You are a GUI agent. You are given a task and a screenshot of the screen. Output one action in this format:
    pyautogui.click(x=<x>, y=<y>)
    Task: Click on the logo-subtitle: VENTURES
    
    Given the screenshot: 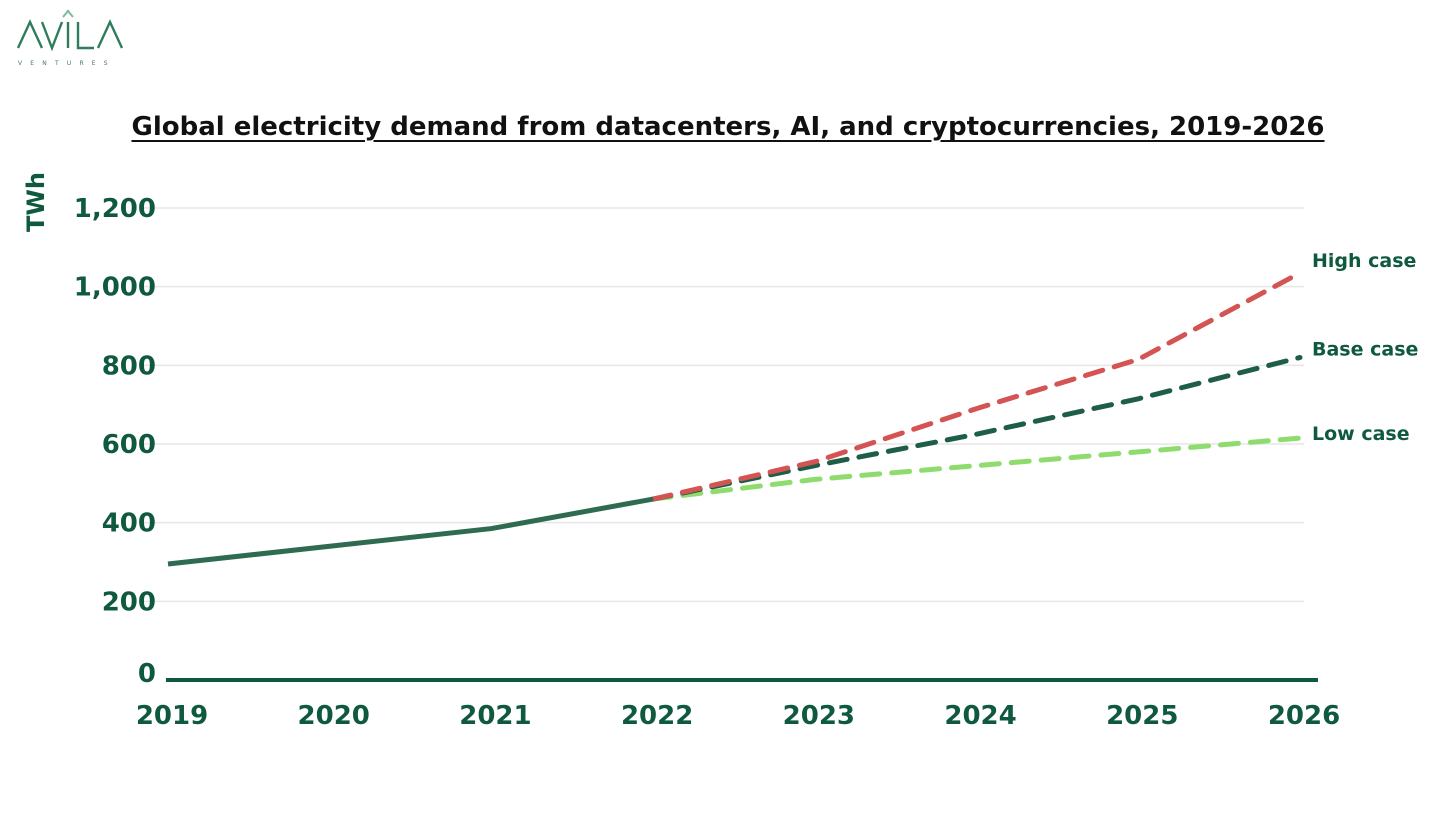 What is the action you would take?
    pyautogui.click(x=67, y=63)
    